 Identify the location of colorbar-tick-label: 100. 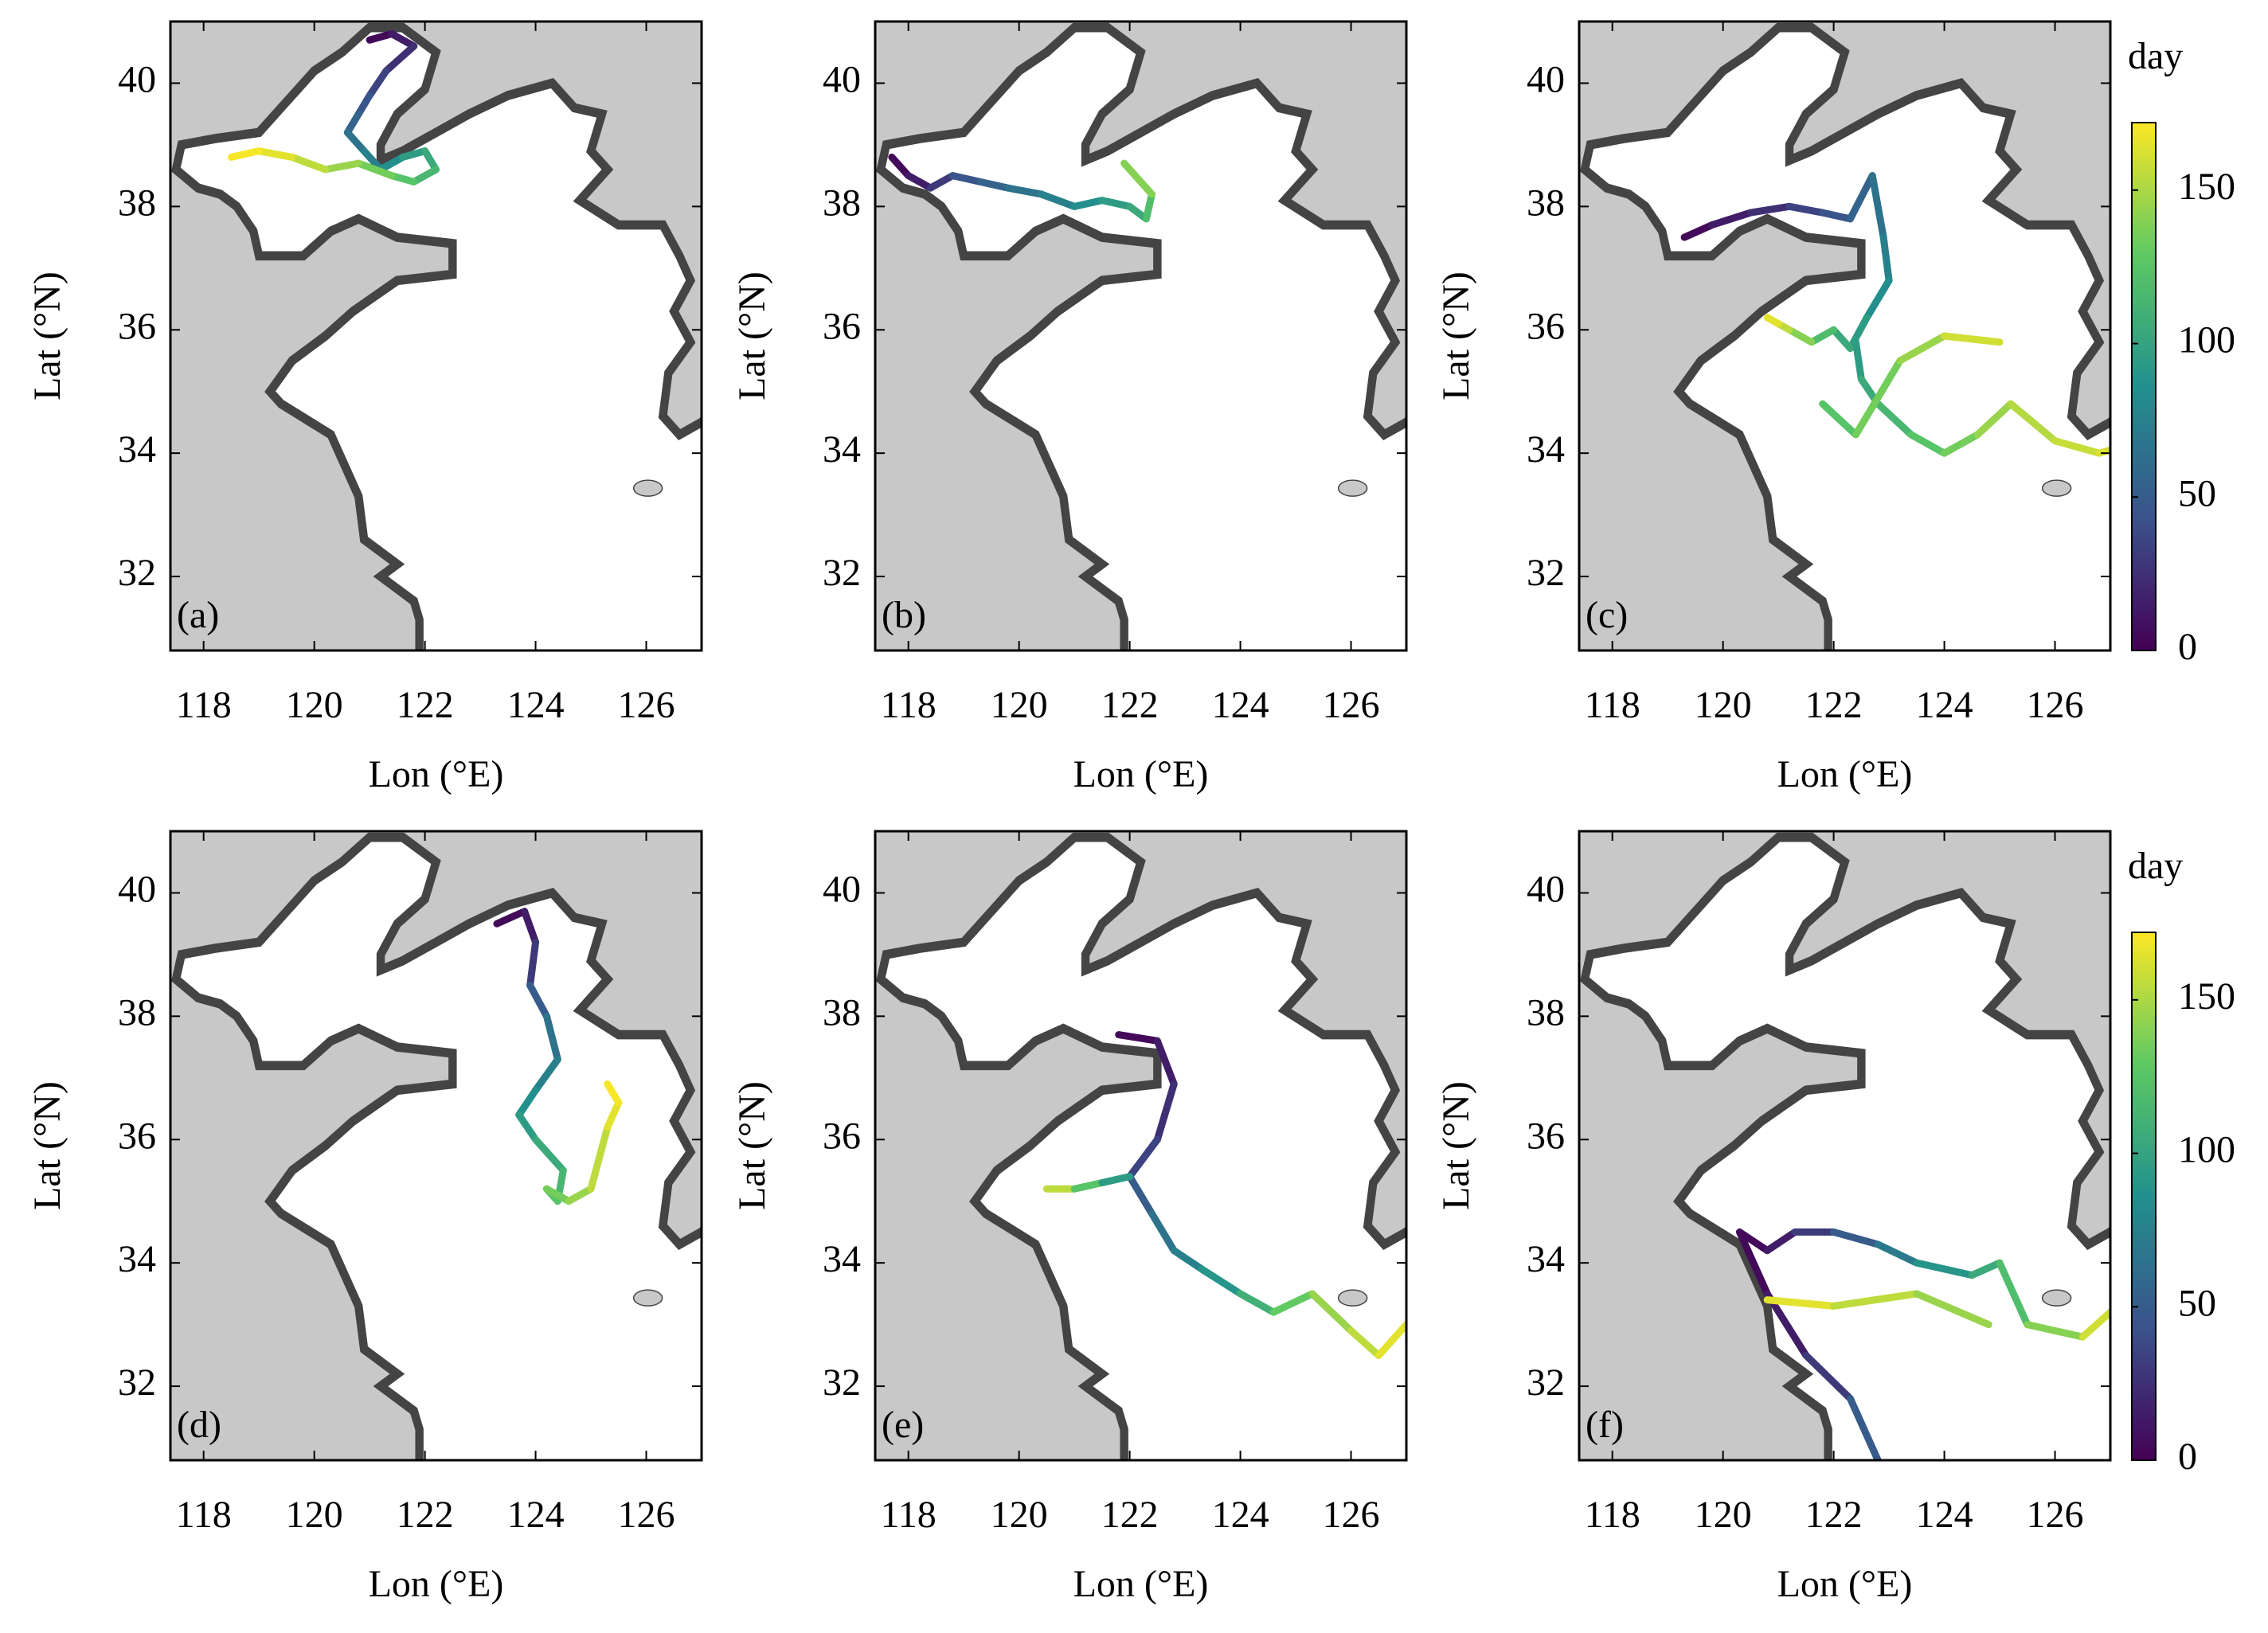
(2206, 1150).